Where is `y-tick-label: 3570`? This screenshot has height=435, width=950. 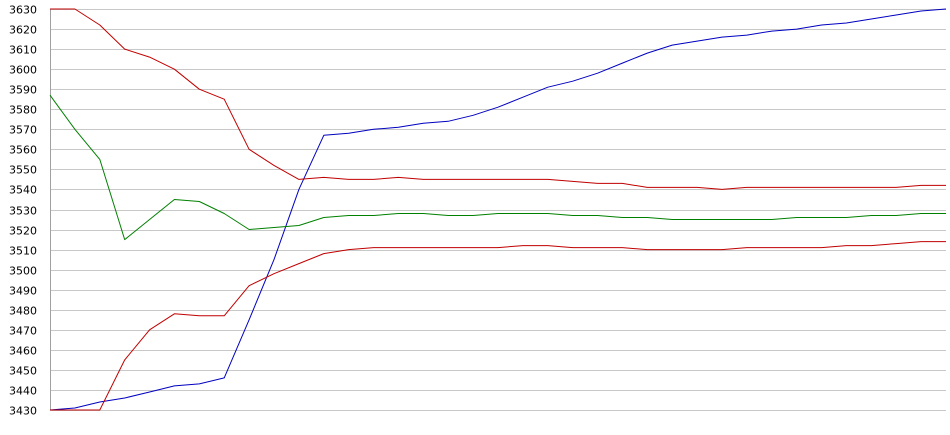
y-tick-label: 3570 is located at coordinates (23, 130).